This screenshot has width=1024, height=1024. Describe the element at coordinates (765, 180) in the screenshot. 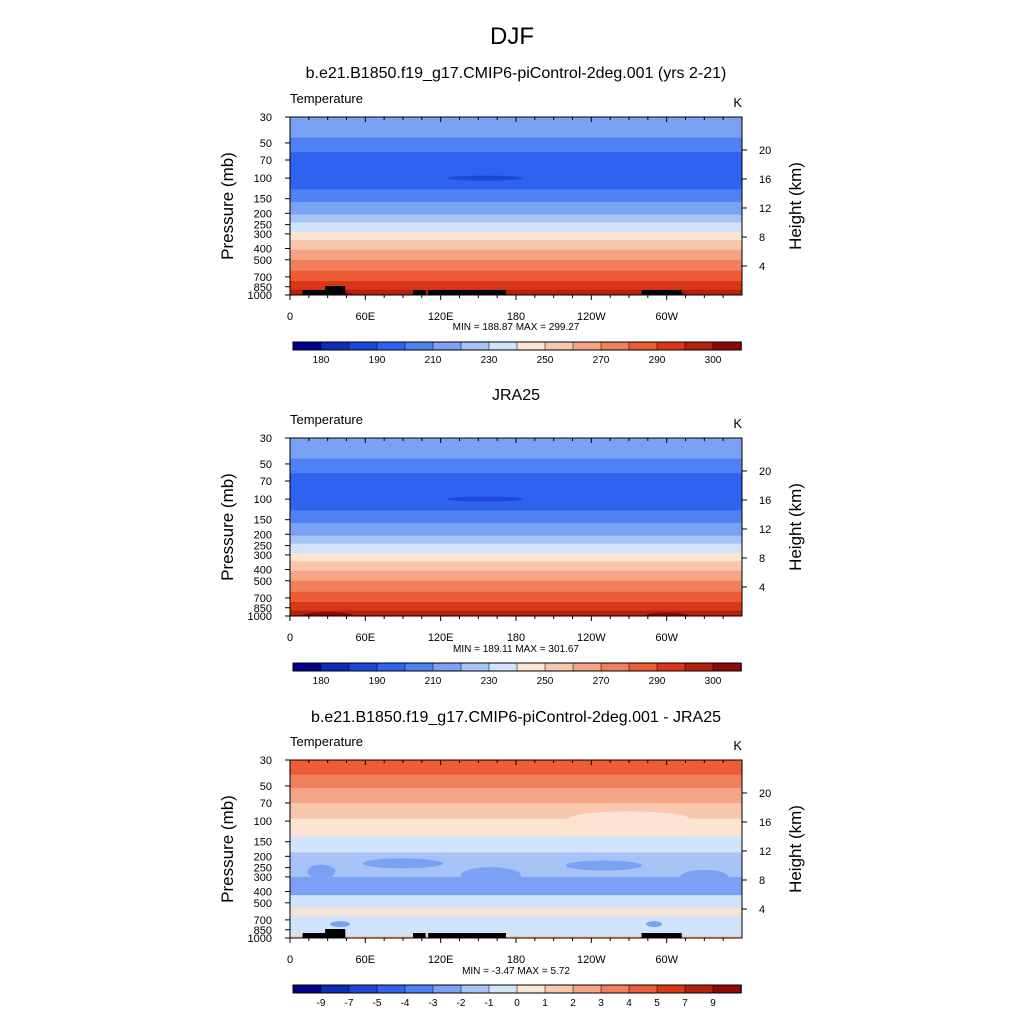

I see `y-right-tick-label: 16` at that location.